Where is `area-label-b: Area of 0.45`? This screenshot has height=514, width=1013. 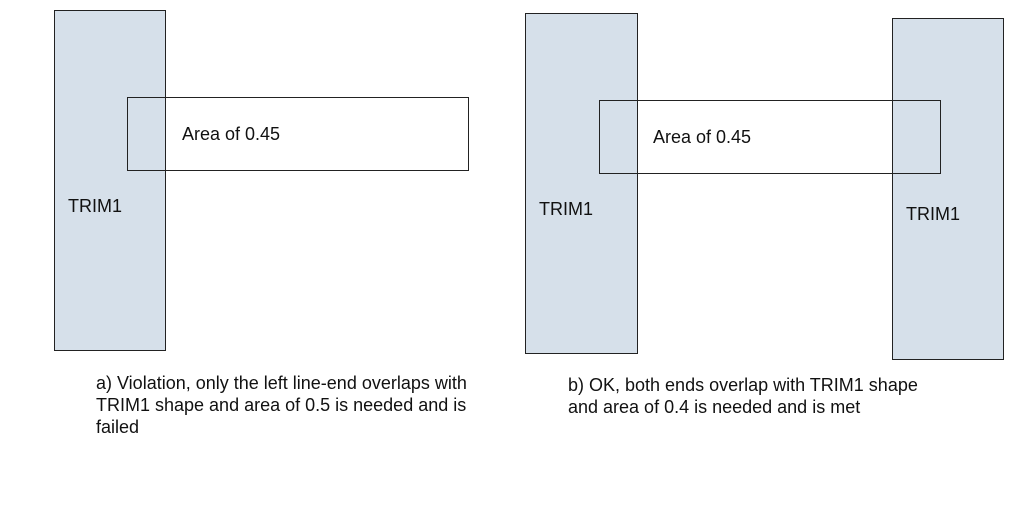 area-label-b: Area of 0.45 is located at coordinates (702, 137).